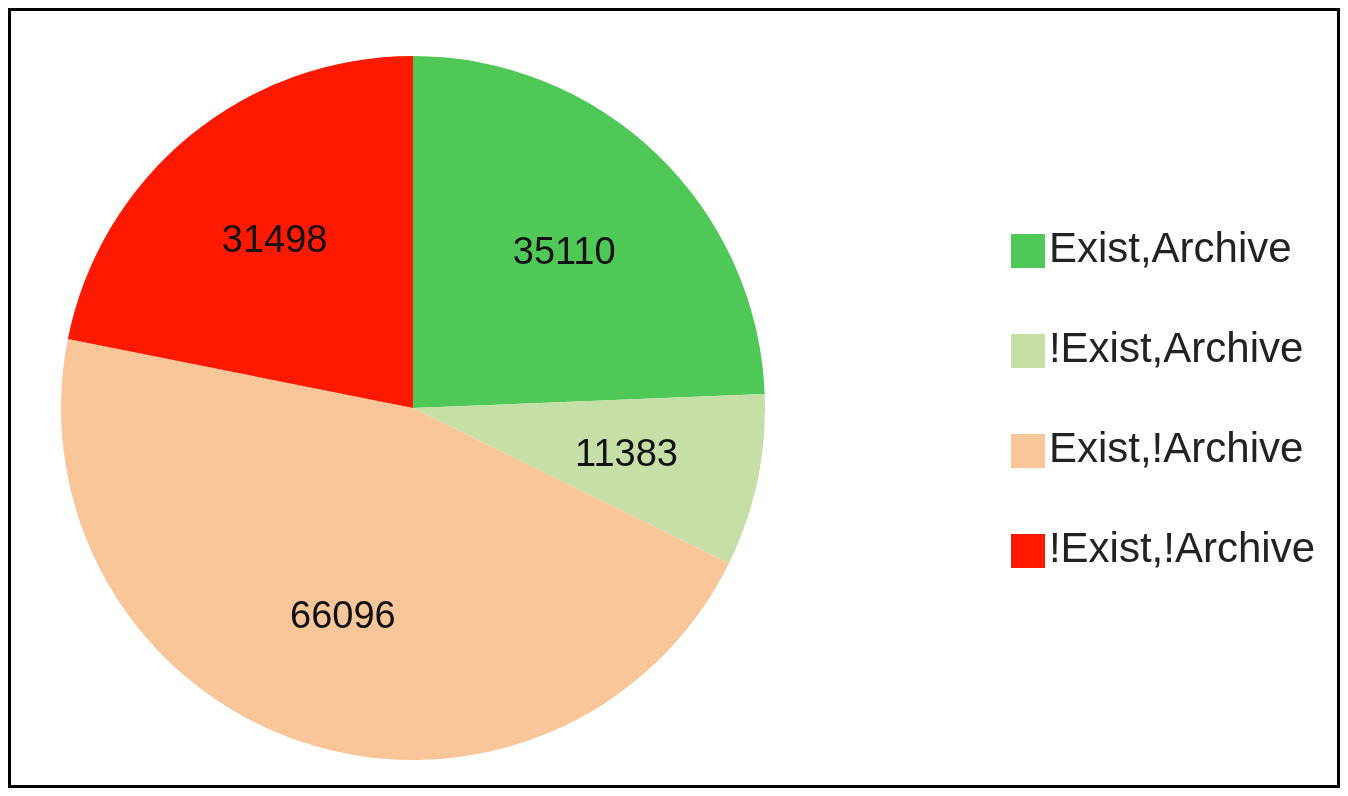 The height and width of the screenshot is (796, 1348). I want to click on legend-label: !Exist,Archive, so click(1176, 347).